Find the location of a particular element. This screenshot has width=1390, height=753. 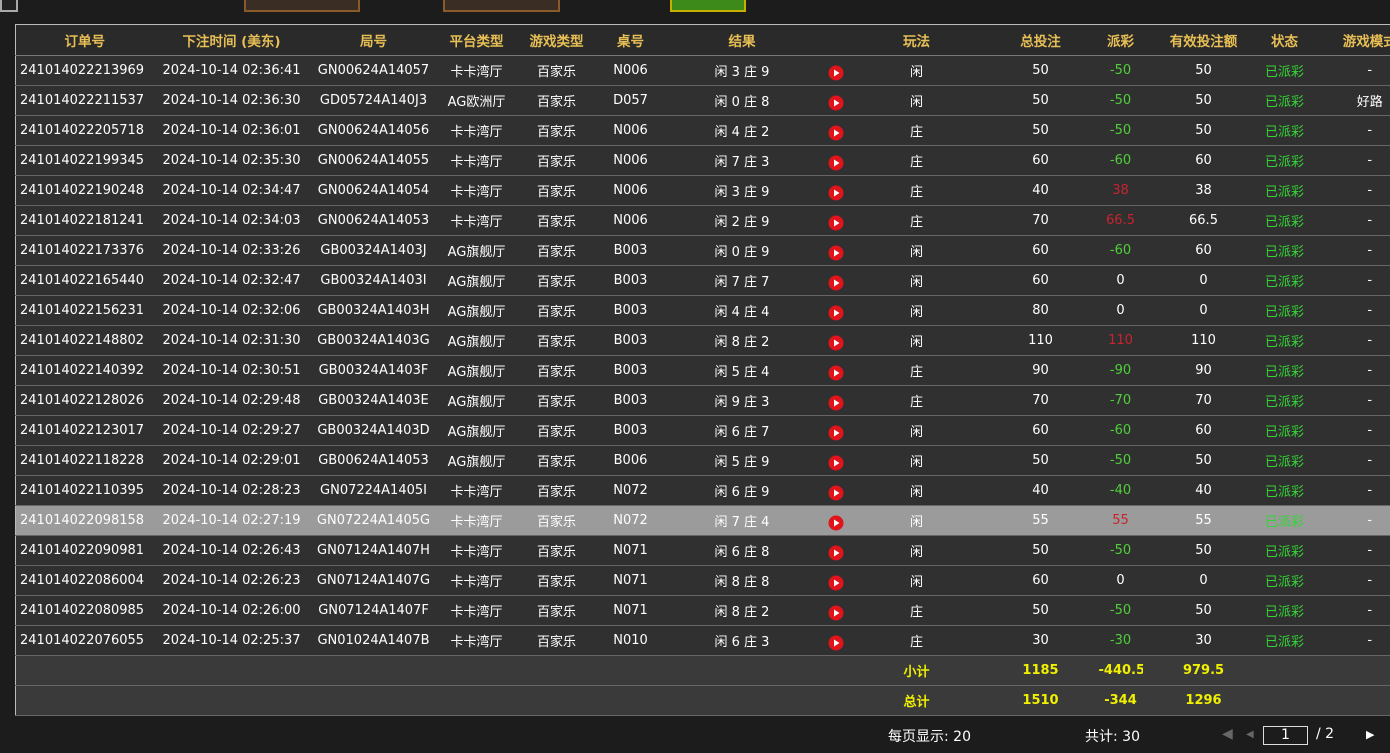

bet-time: 2024-10-14 02:28:23 is located at coordinates (231, 490).